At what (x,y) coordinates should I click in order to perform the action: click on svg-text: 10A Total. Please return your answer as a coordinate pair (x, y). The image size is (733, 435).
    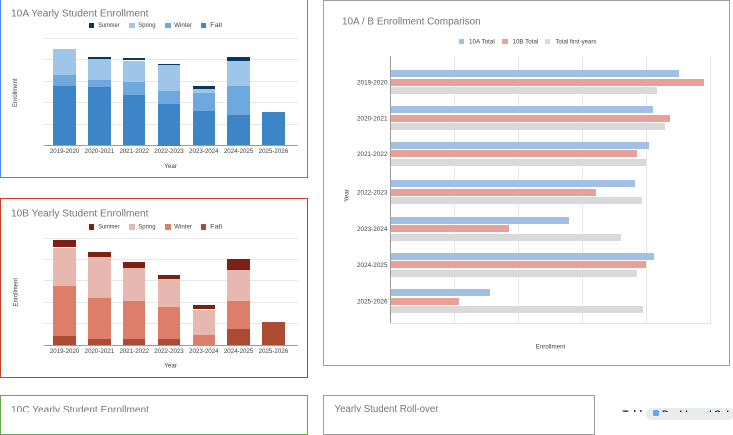
    Looking at the image, I should click on (482, 42).